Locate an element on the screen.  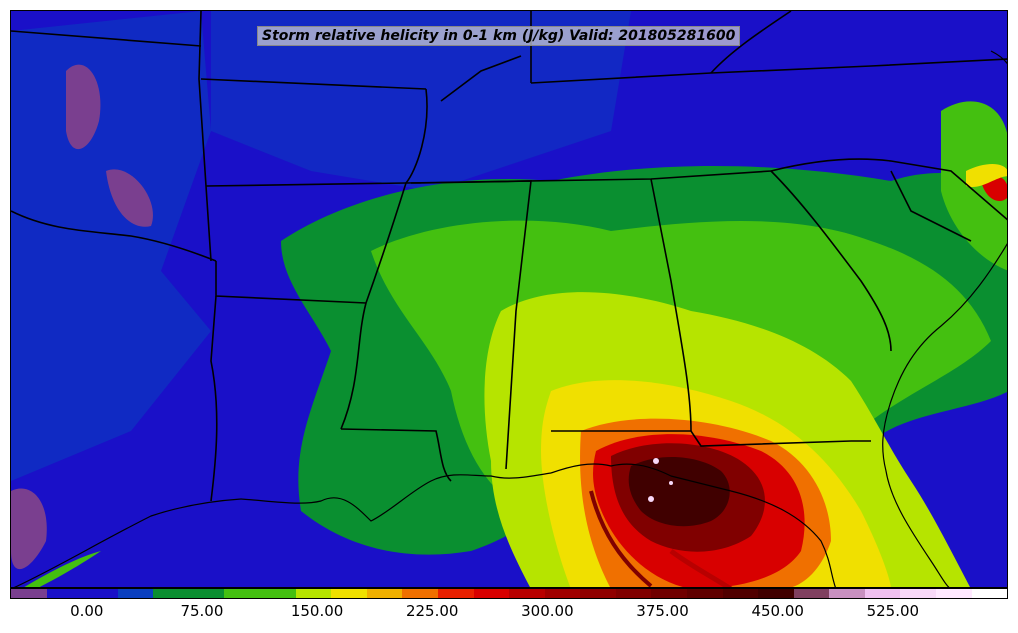
boundary-mo-west is located at coordinates (200, 45).